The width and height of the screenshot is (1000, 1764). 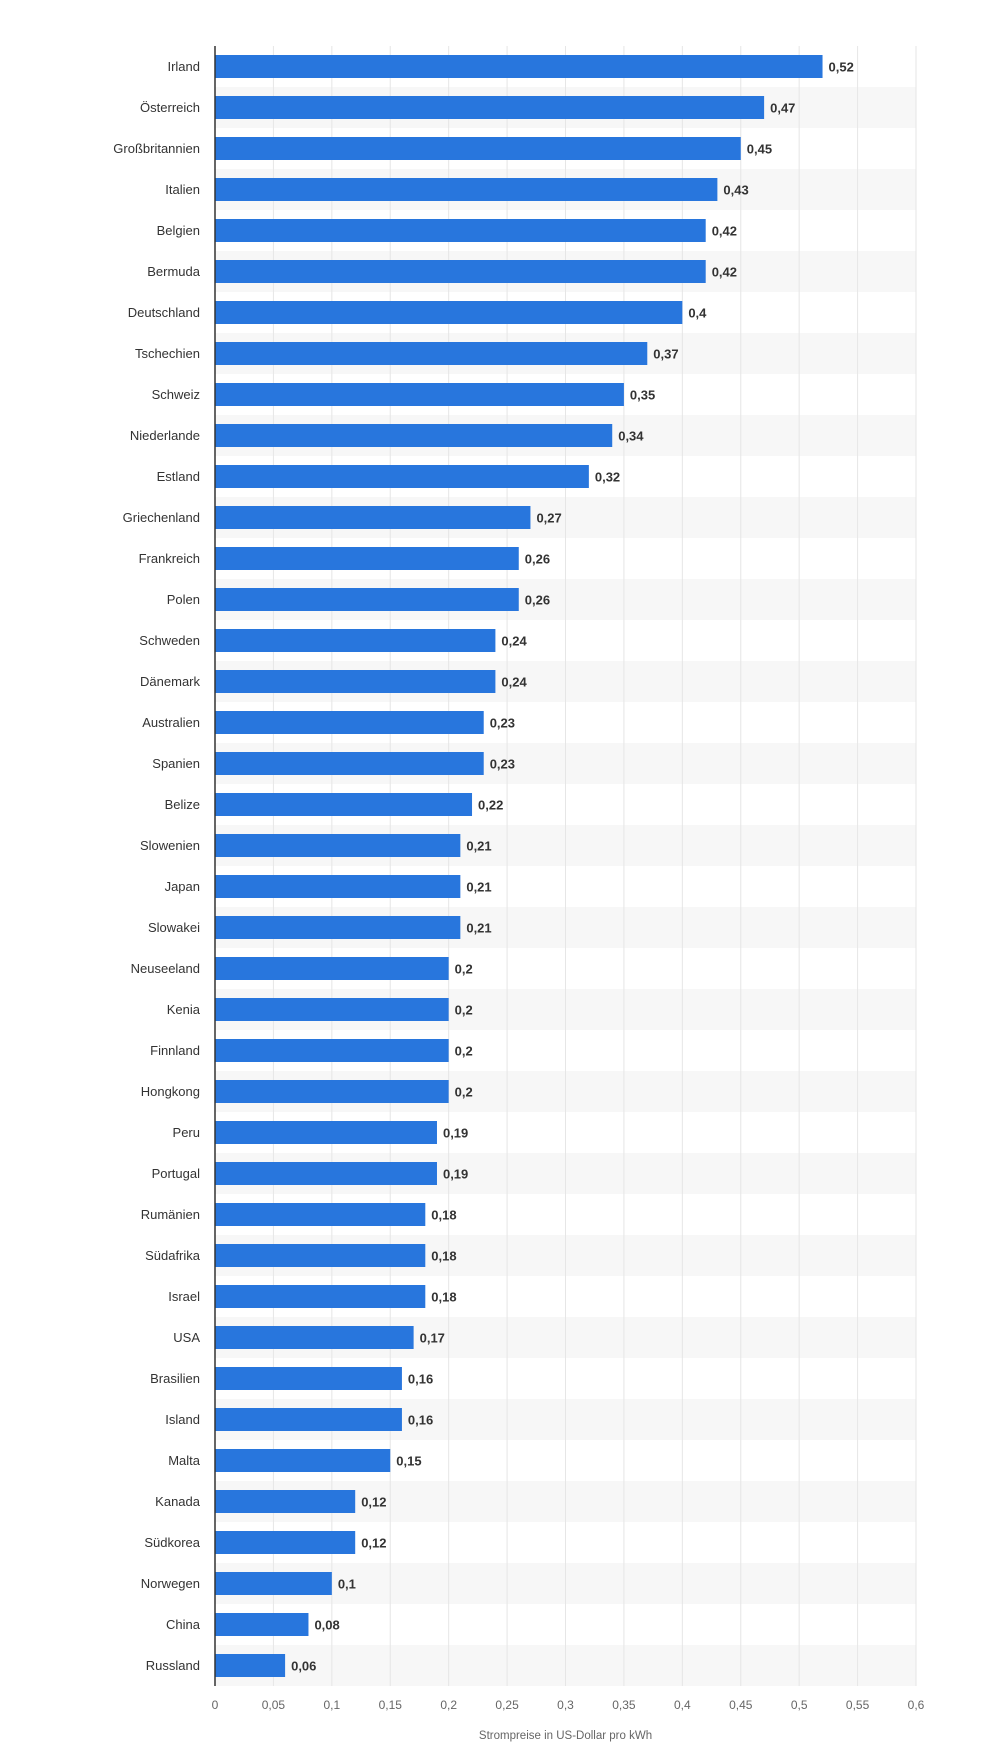 What do you see at coordinates (507, 1705) in the screenshot?
I see `x-tick-label: 0,25` at bounding box center [507, 1705].